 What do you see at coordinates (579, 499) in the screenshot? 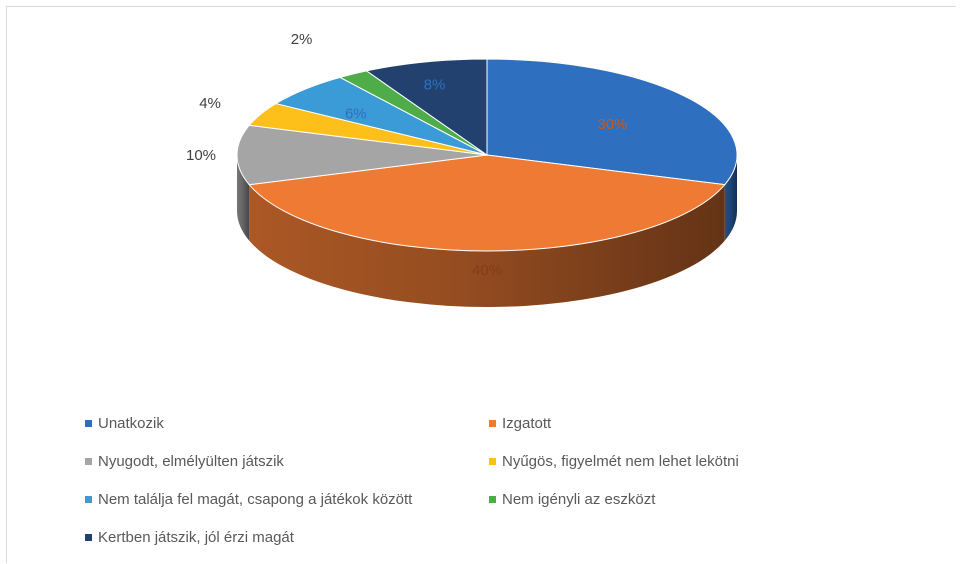
I see `legend-label-6: Nem igényli az eszközt` at bounding box center [579, 499].